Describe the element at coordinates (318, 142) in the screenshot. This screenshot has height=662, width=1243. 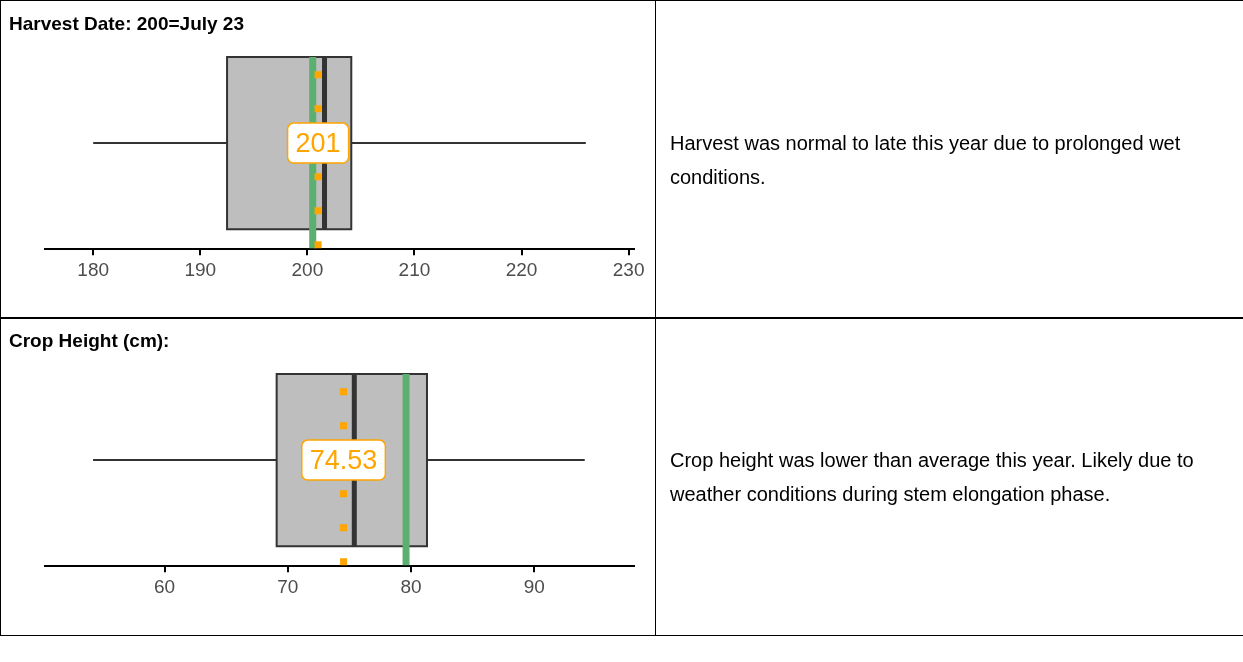
I see `ref-line-label: 201` at that location.